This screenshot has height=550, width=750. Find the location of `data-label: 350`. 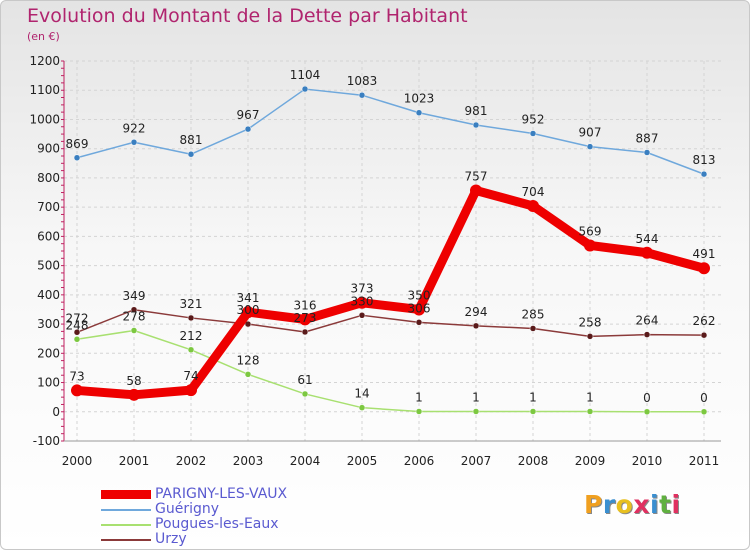

data-label: 350 is located at coordinates (419, 295).